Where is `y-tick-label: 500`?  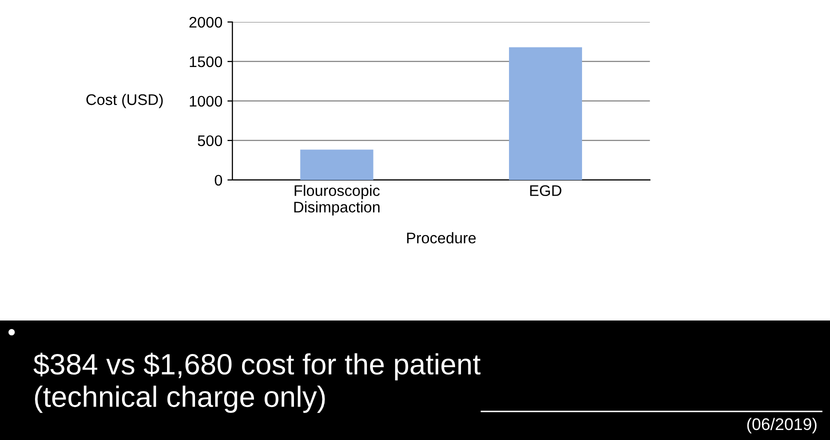 y-tick-label: 500 is located at coordinates (210, 140).